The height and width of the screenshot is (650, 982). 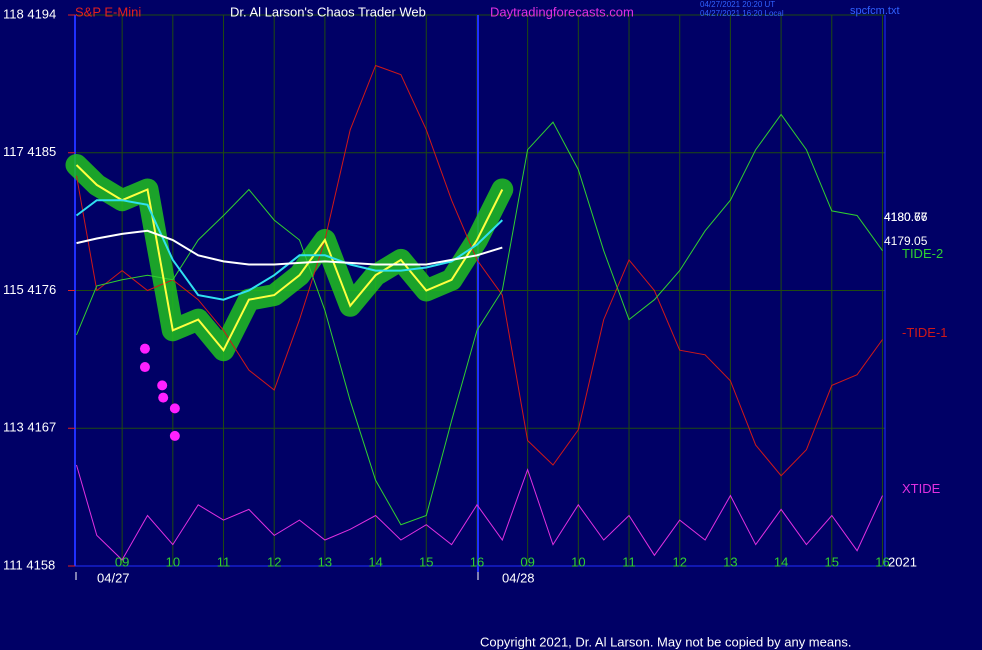 I want to click on date-label: 04/27, so click(x=113, y=577).